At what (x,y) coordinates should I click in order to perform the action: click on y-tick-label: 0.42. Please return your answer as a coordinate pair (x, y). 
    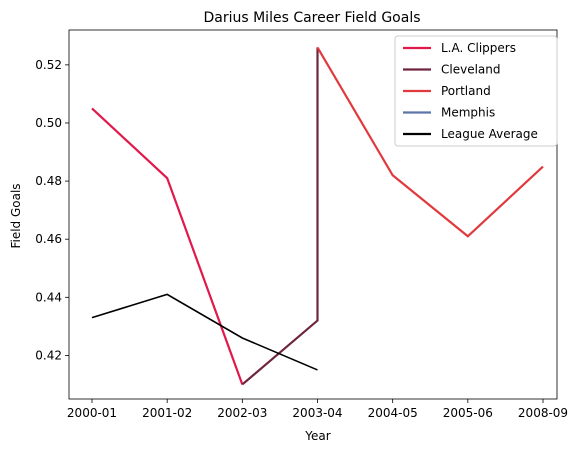
    Looking at the image, I should click on (48, 355).